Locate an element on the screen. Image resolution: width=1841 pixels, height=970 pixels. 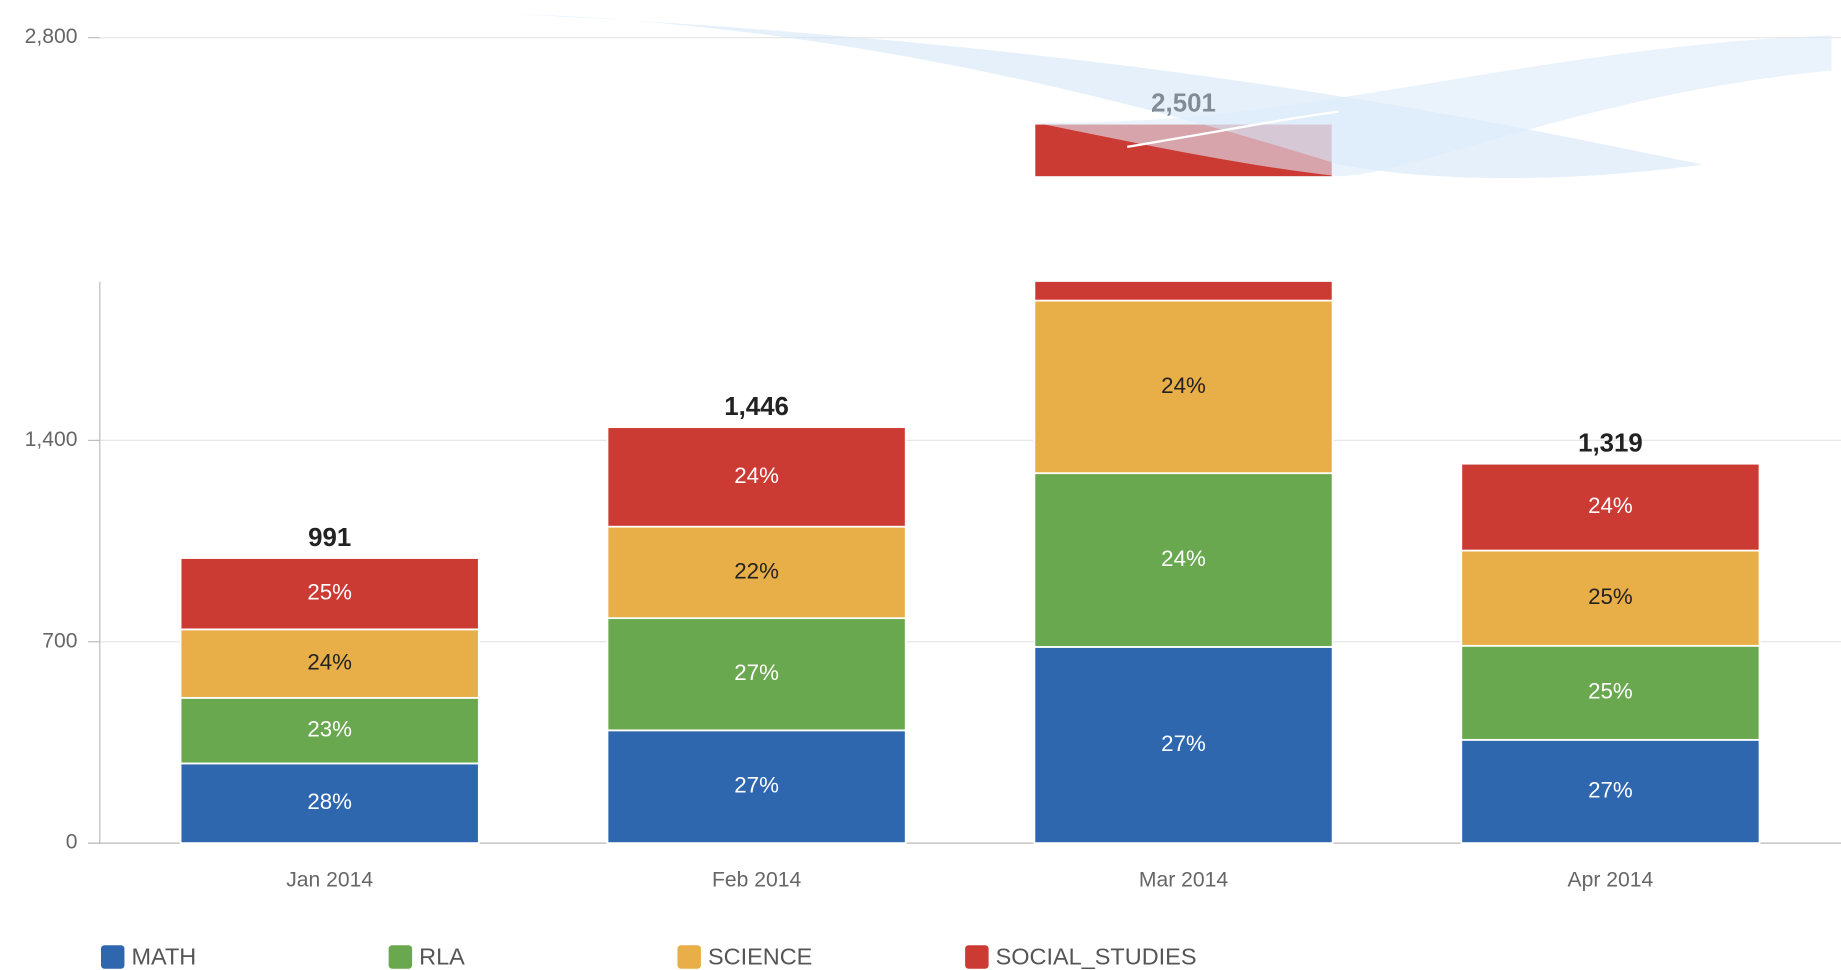
y-tick-label: 700 is located at coordinates (59, 640).